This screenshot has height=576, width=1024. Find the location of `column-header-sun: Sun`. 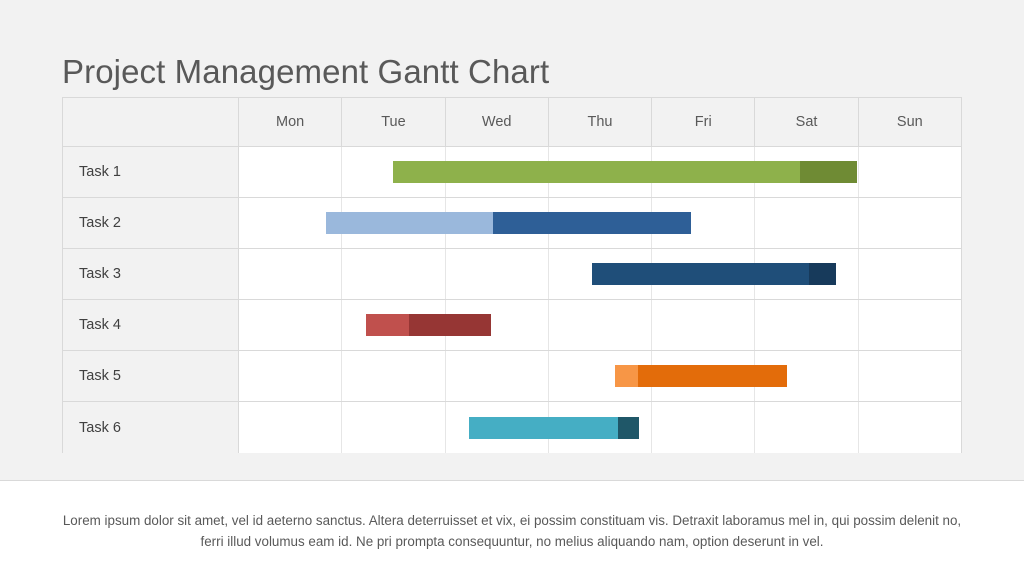

column-header-sun: Sun is located at coordinates (909, 122).